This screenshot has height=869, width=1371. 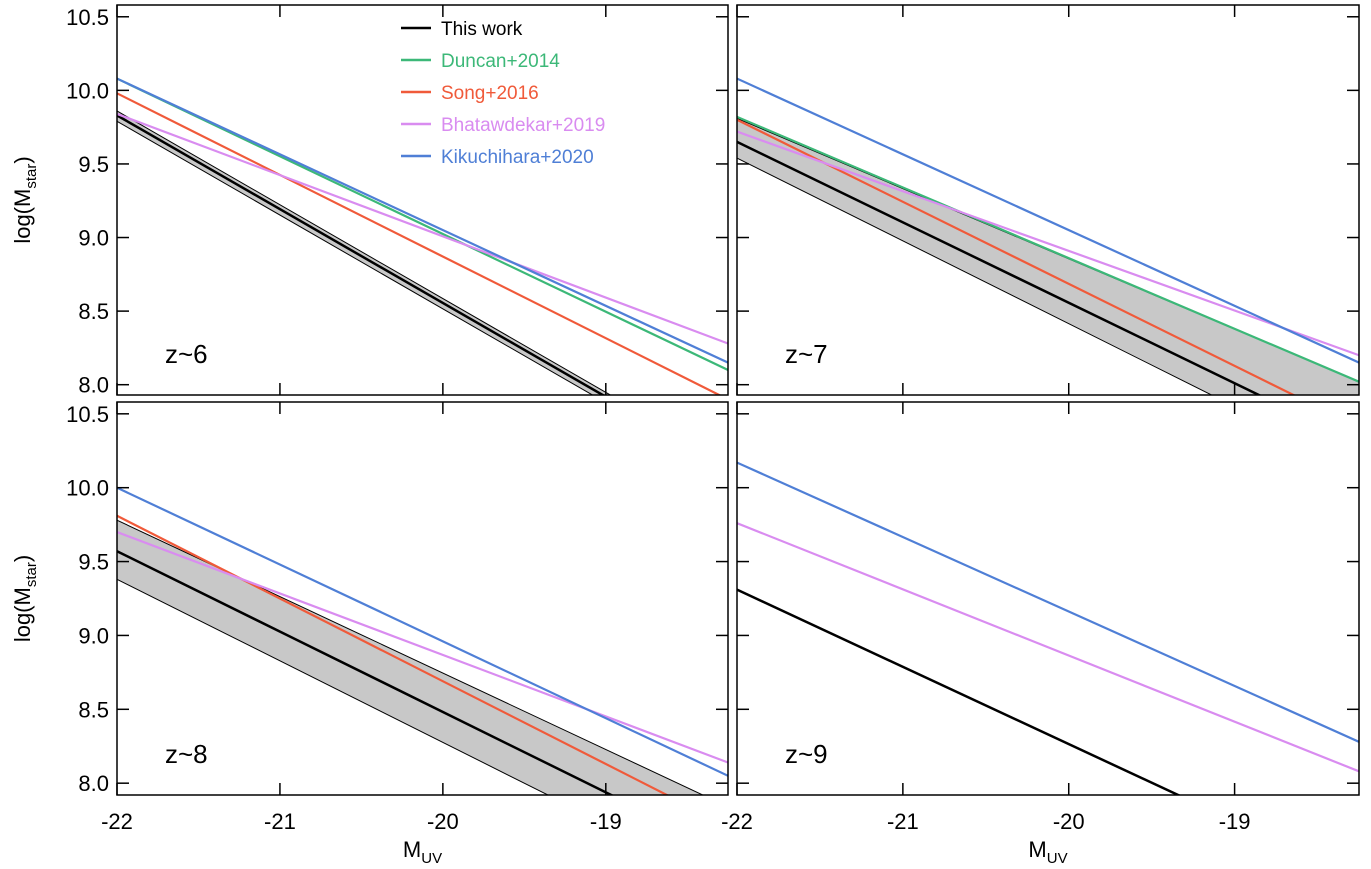 I want to click on panel-label: z~9, so click(x=806, y=754).